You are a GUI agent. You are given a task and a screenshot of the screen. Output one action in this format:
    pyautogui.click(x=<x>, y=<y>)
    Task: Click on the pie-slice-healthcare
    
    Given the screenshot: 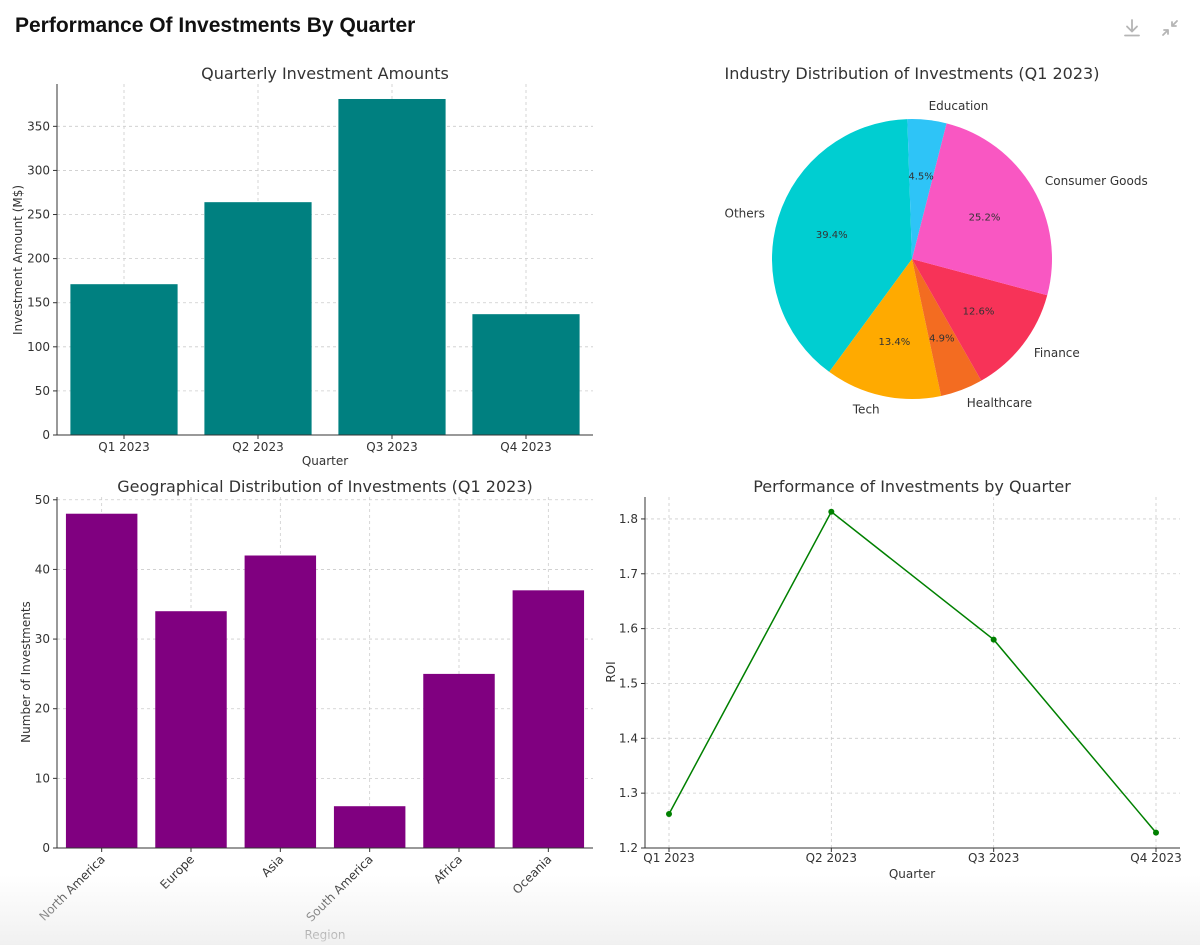 What is the action you would take?
    pyautogui.click(x=947, y=327)
    